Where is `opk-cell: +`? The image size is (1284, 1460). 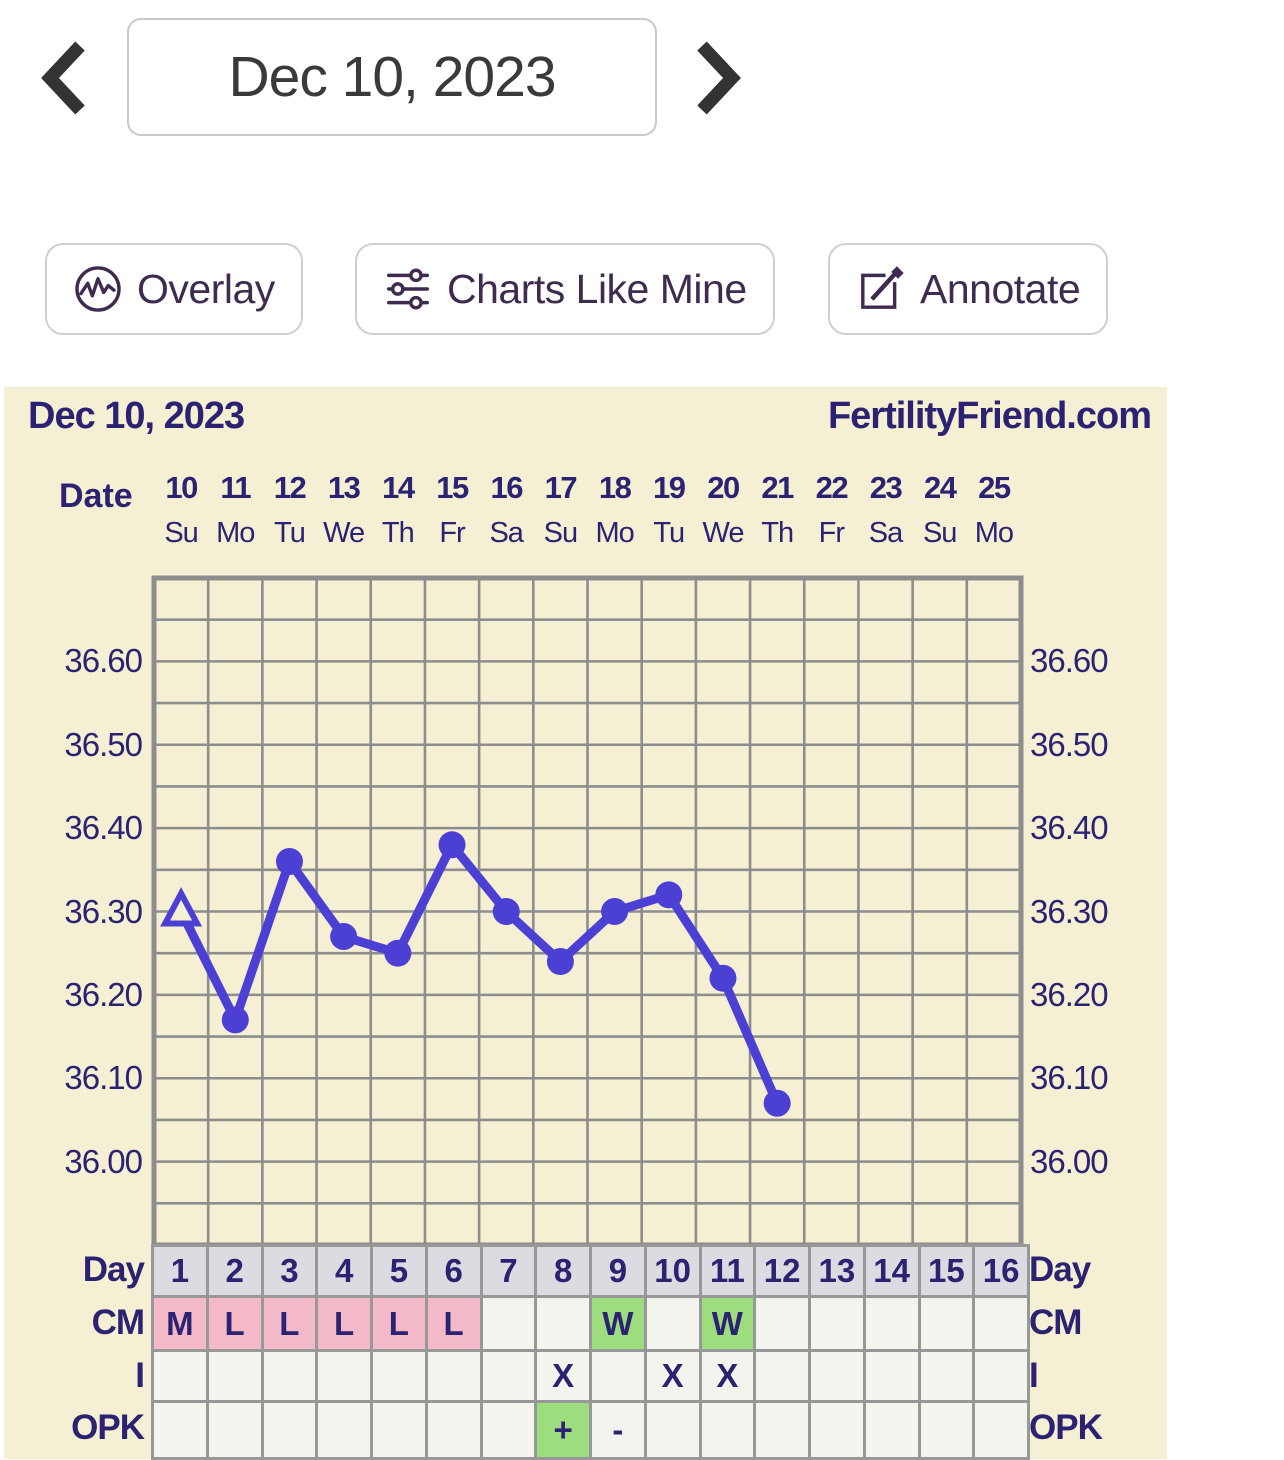
opk-cell: + is located at coordinates (563, 1430).